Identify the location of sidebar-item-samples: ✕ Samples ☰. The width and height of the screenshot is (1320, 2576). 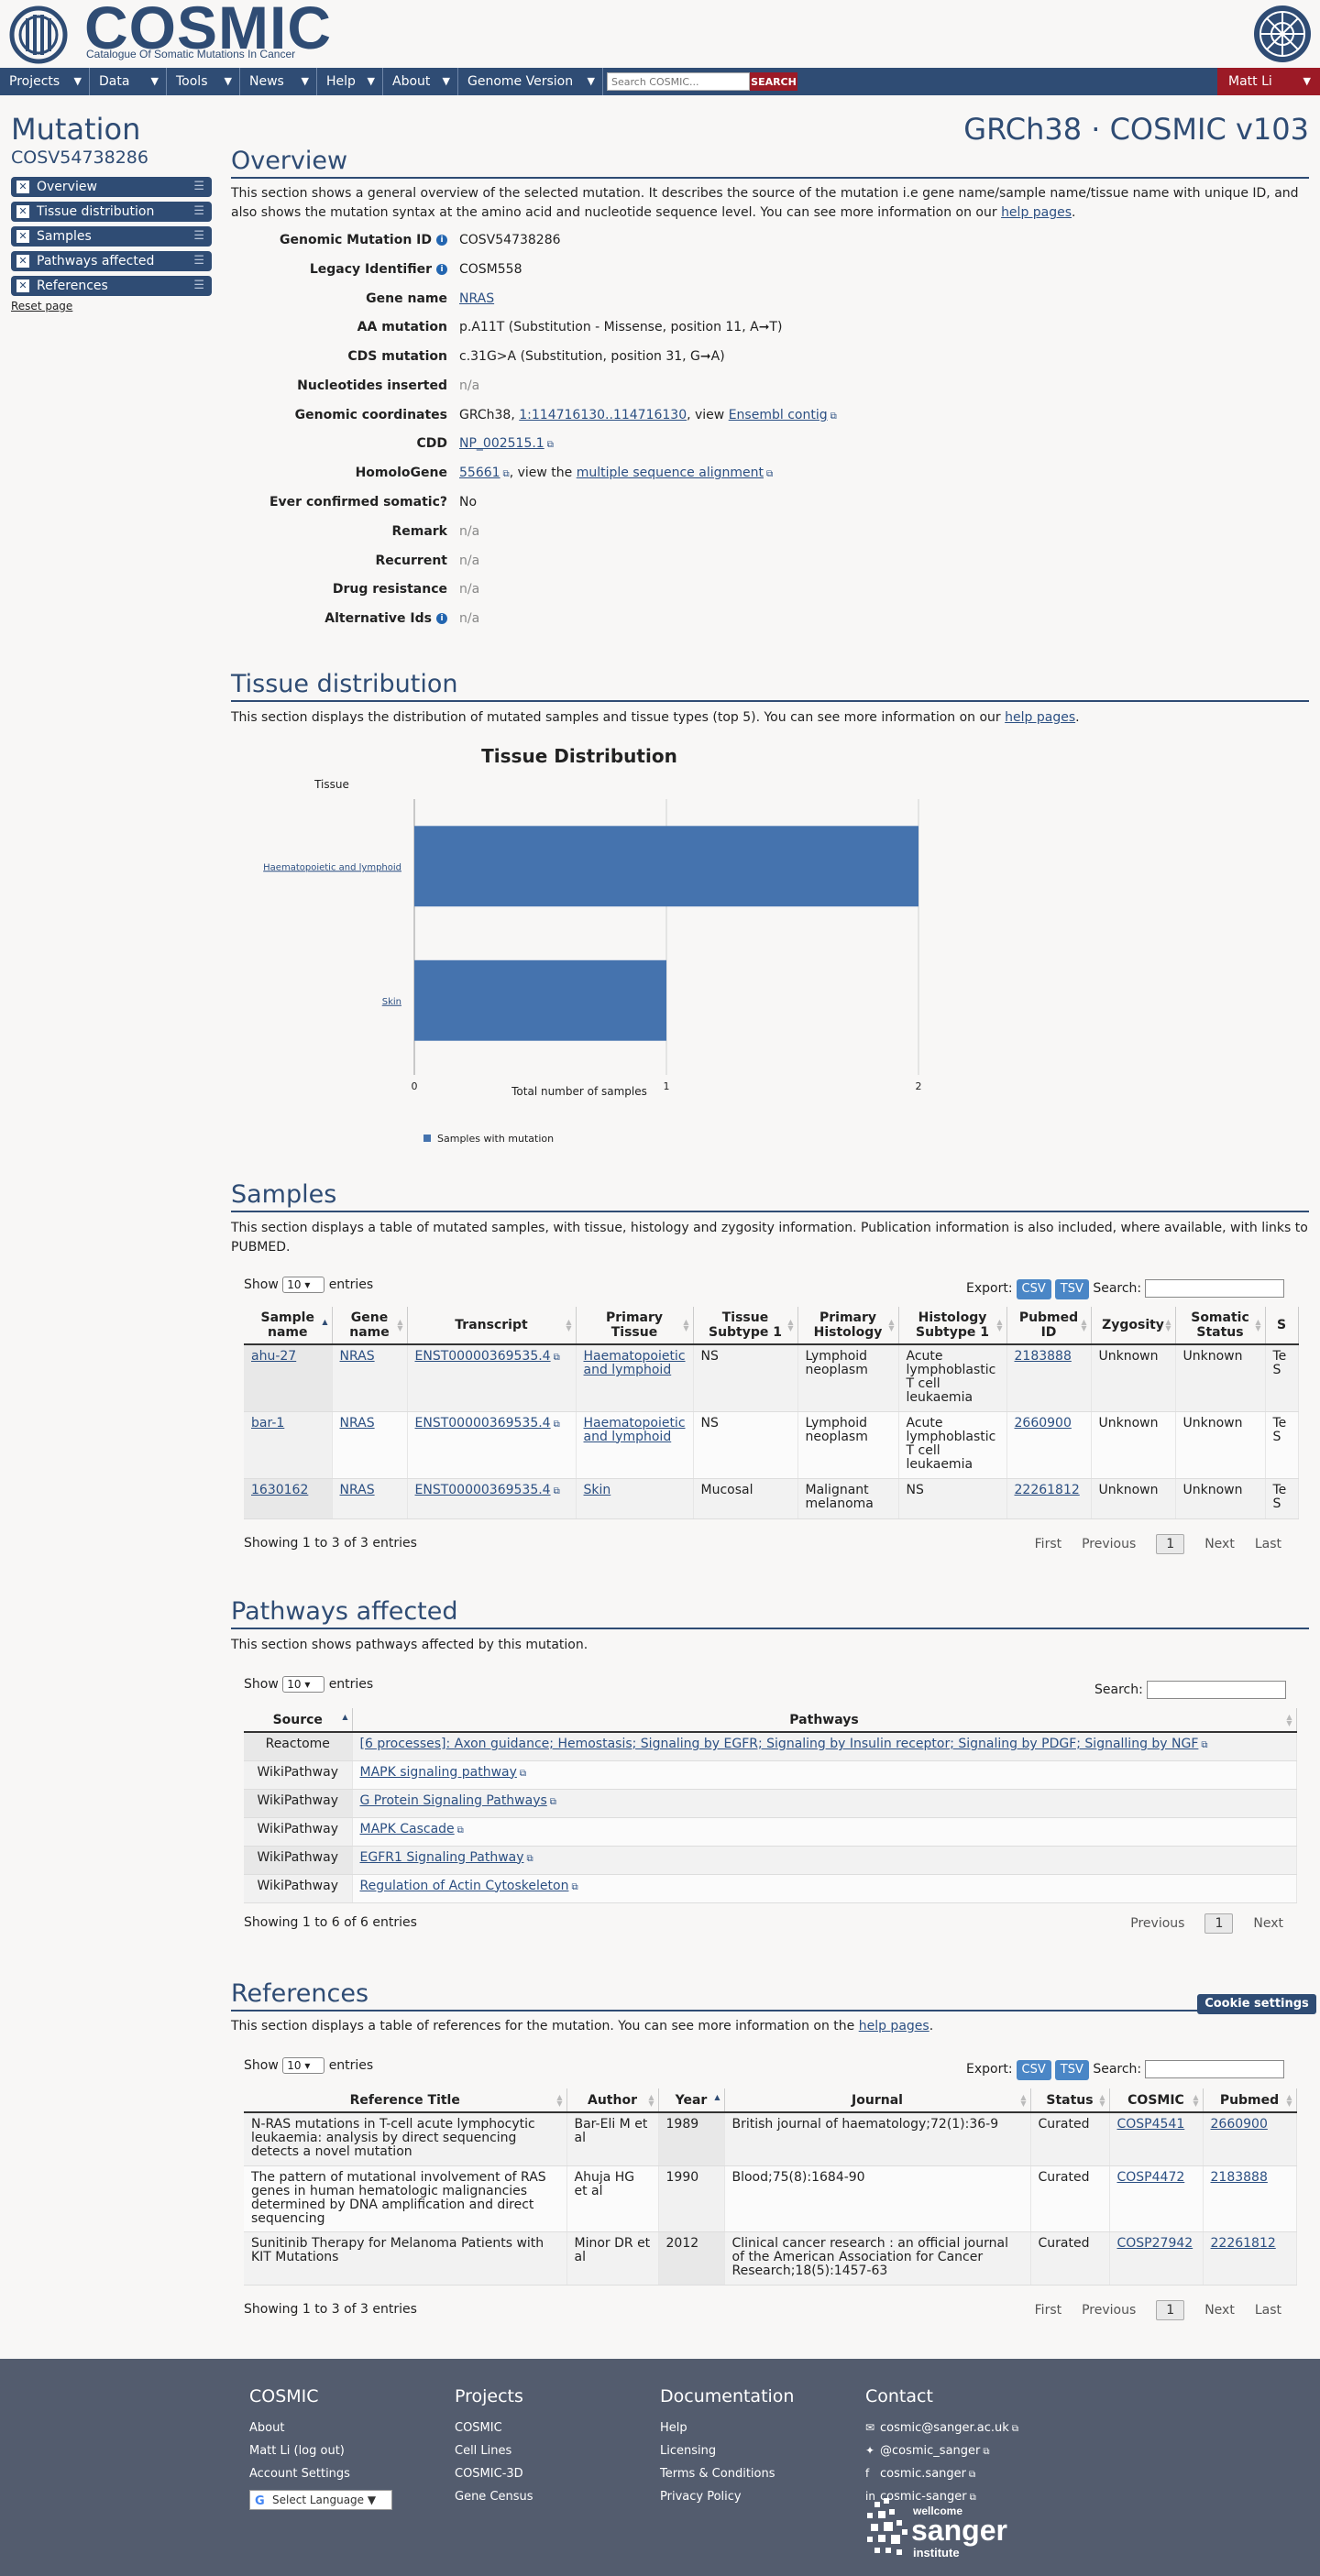
(111, 237).